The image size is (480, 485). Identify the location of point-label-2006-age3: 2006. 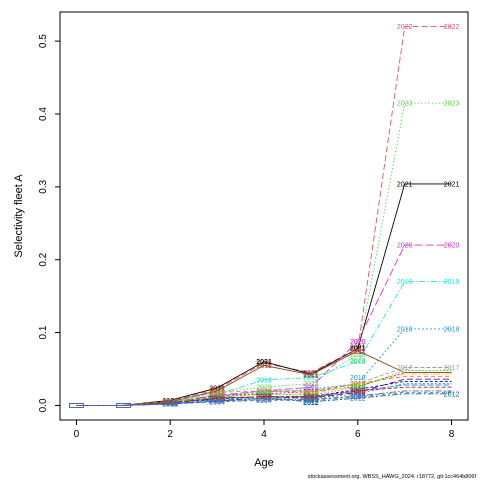
(217, 399).